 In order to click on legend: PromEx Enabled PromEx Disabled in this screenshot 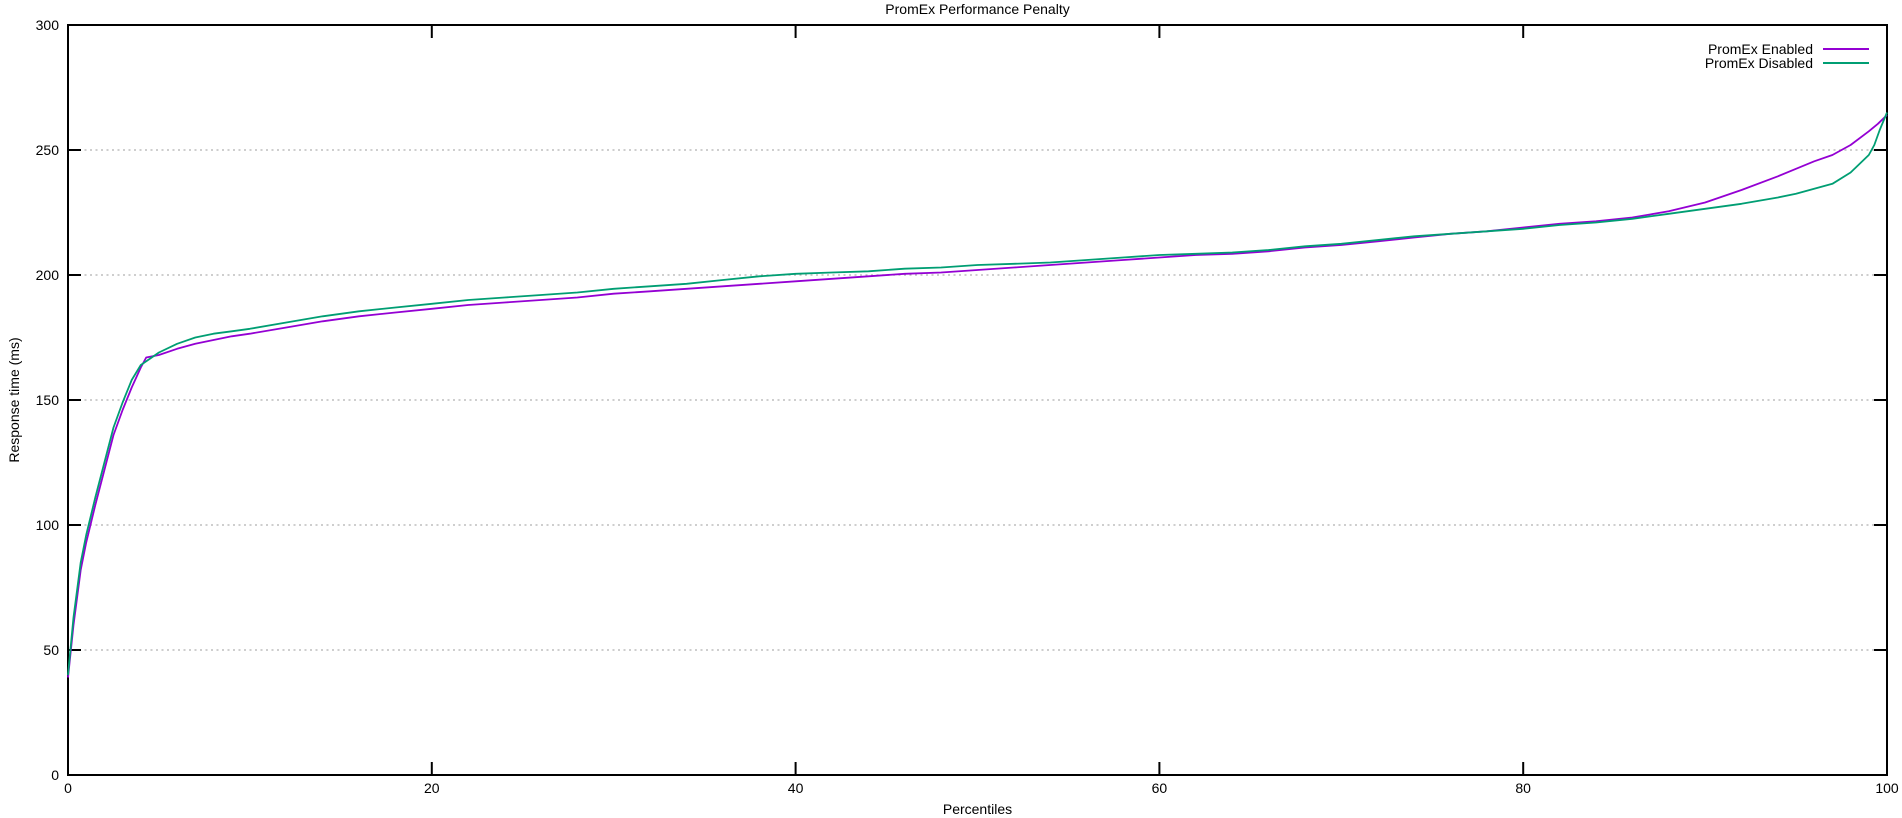, I will do `click(1786, 56)`.